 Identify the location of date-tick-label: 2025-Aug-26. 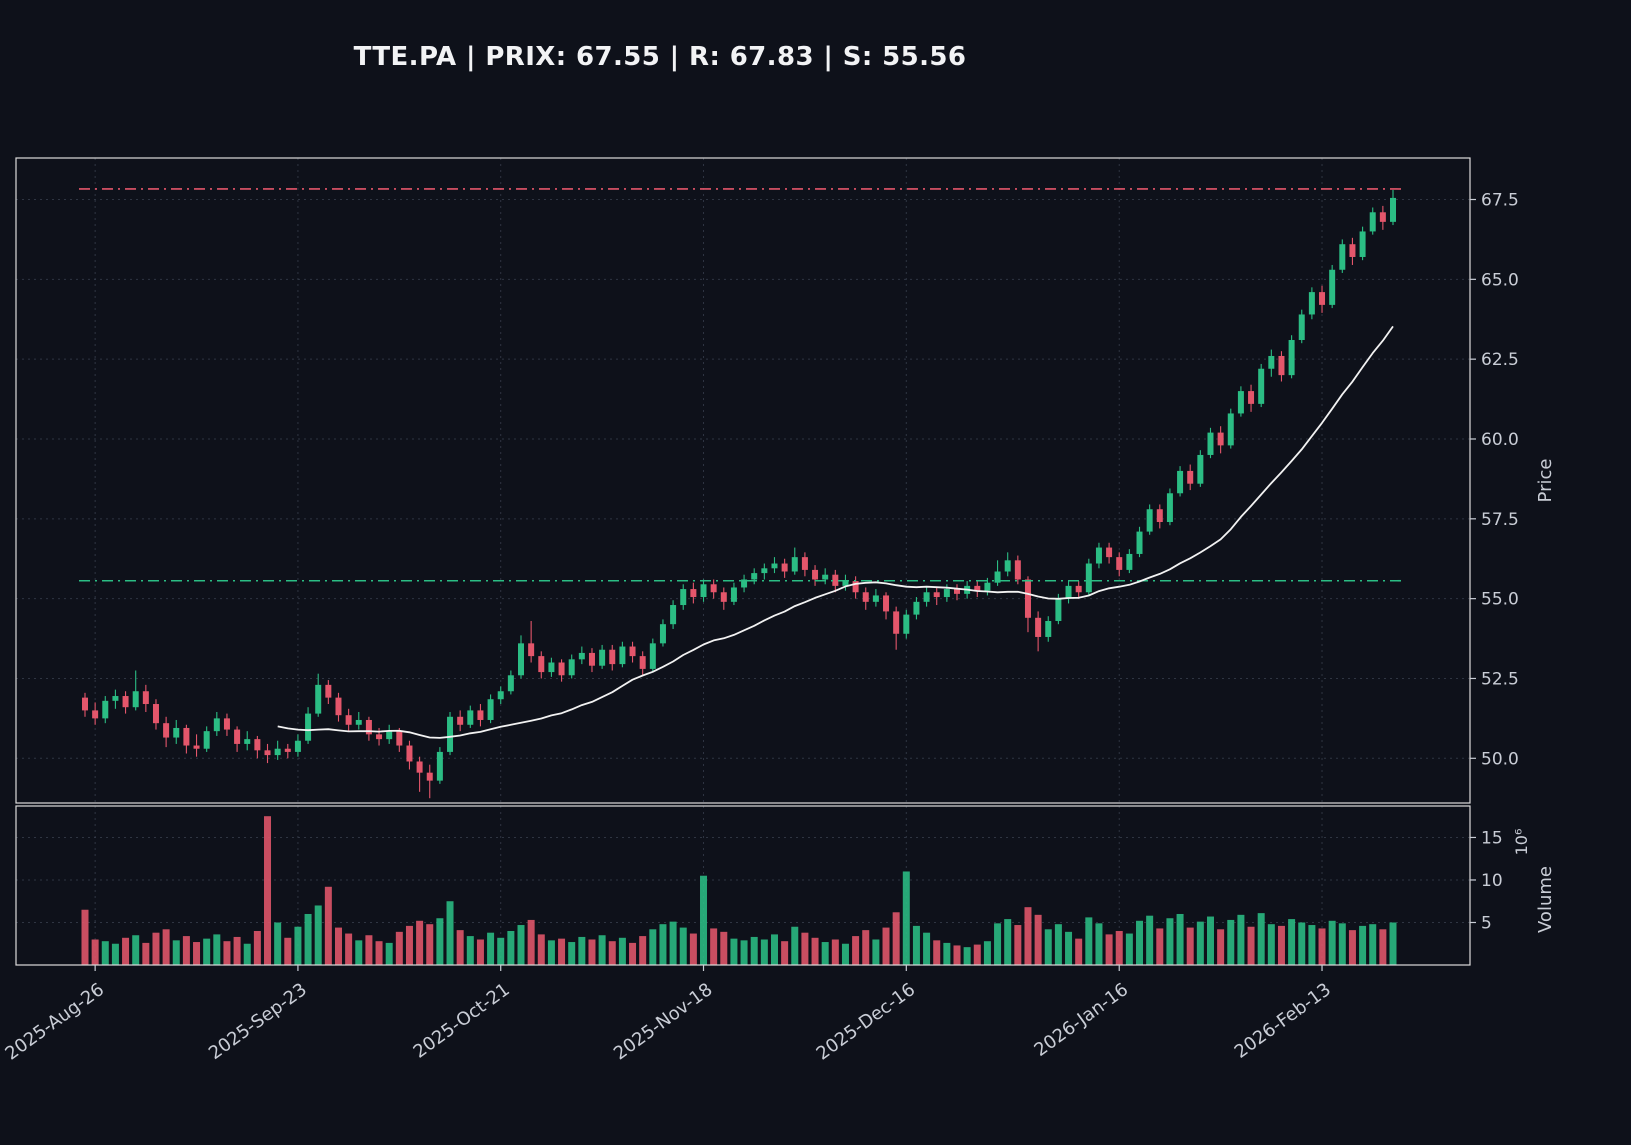
(55, 1021).